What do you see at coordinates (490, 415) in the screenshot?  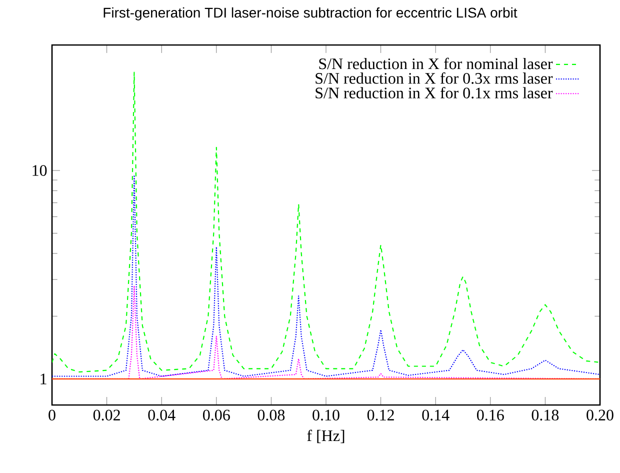 I see `x-tick-label: 0.16` at bounding box center [490, 415].